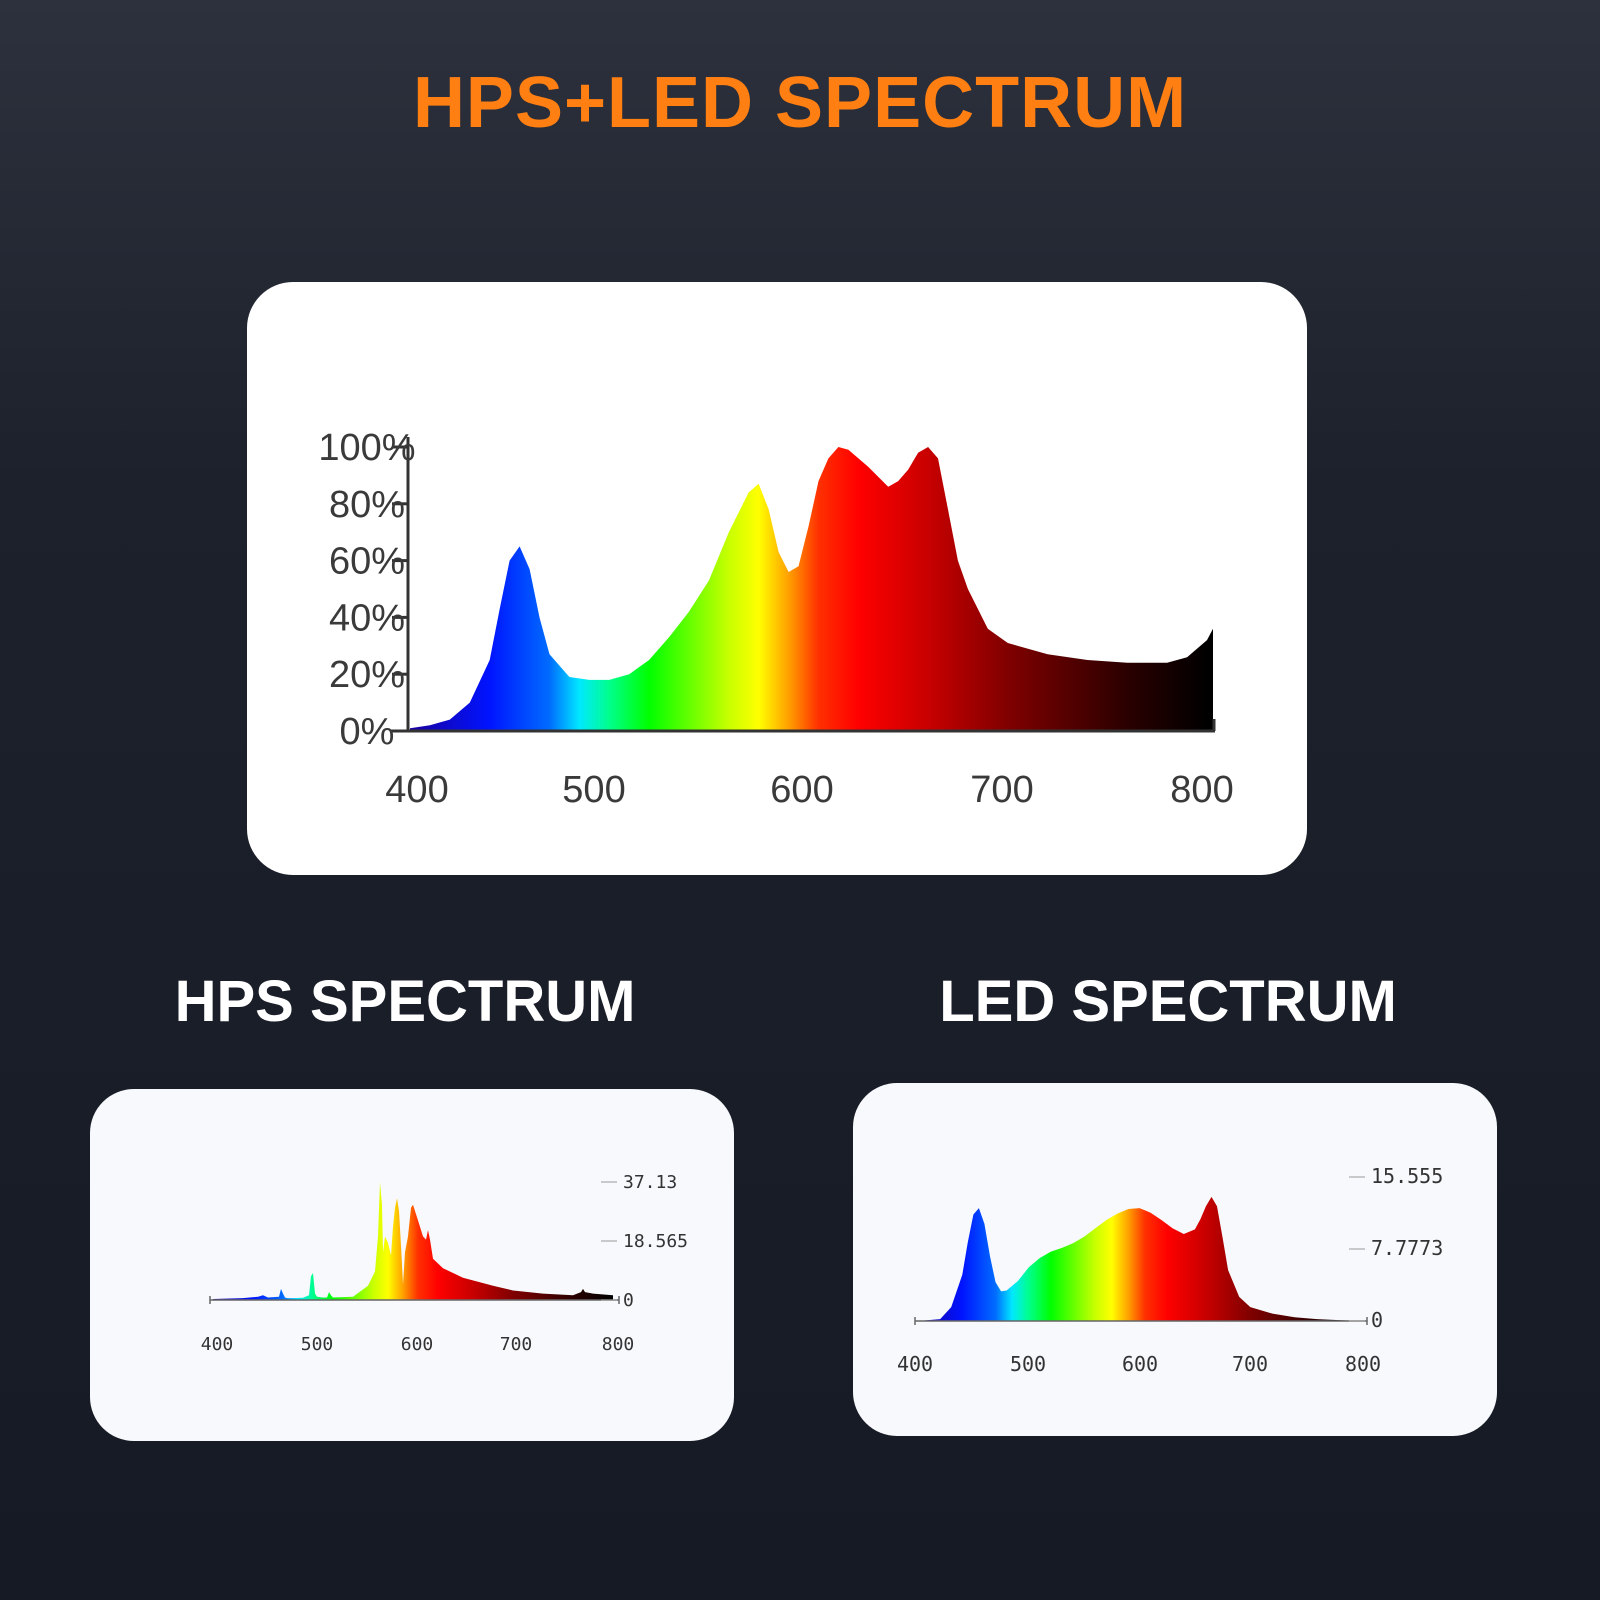  What do you see at coordinates (367, 618) in the screenshot?
I see `y-tick-label: 40%` at bounding box center [367, 618].